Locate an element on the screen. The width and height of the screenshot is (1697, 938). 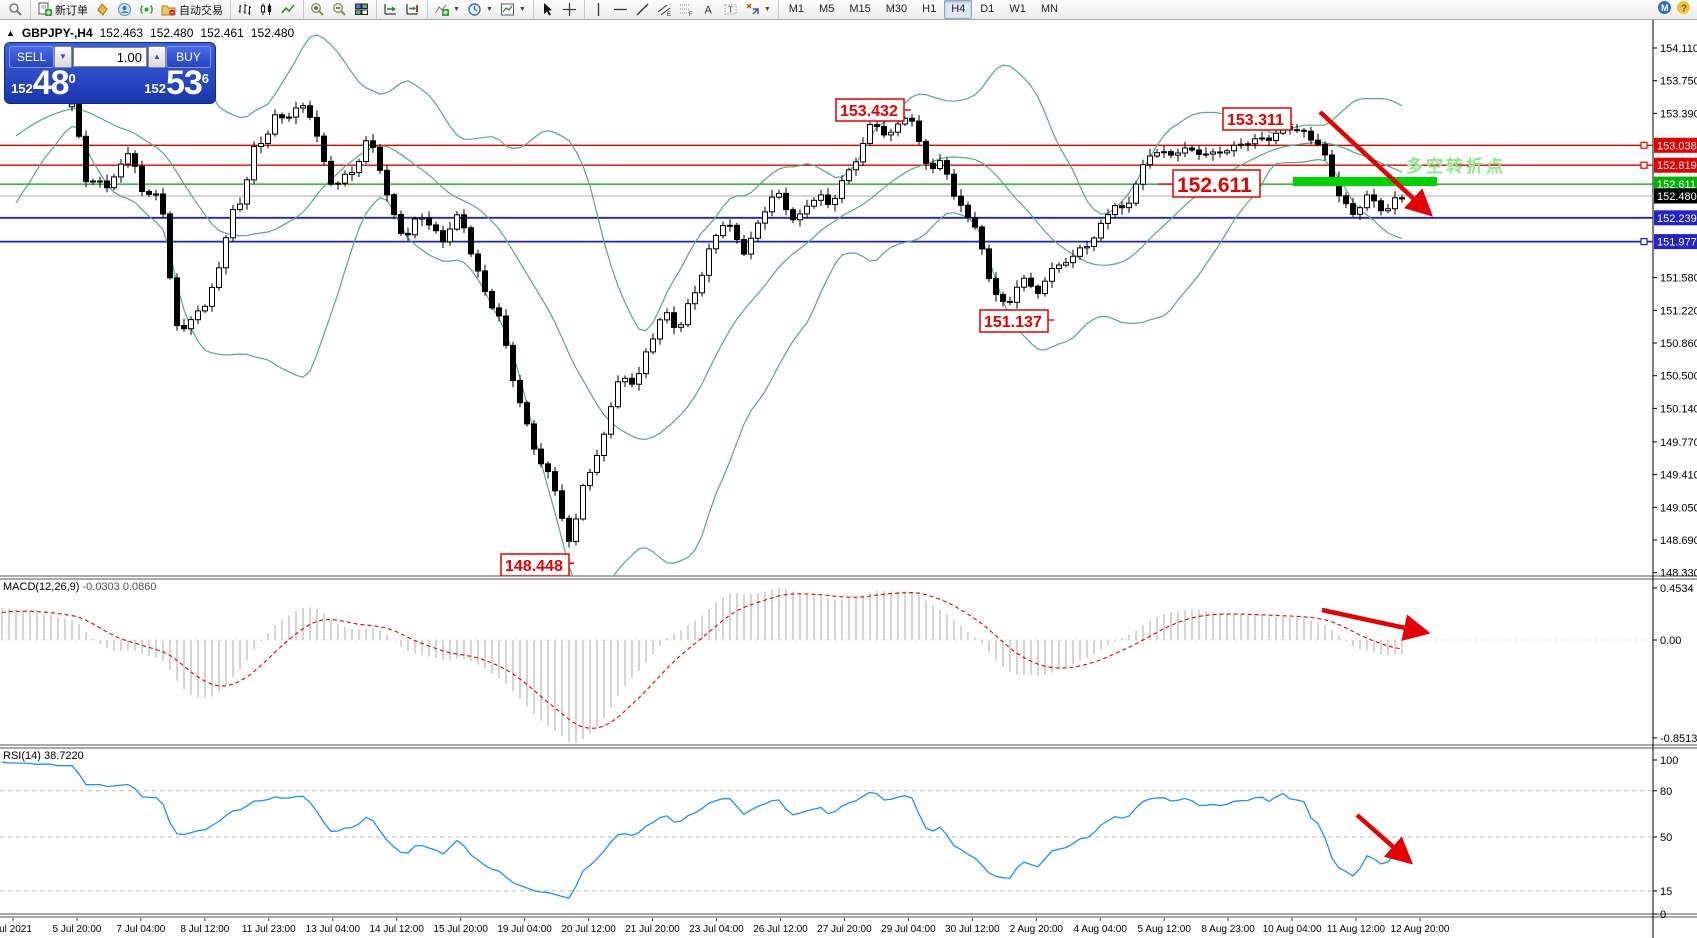
timeframe-button-w1: W1 is located at coordinates (1017, 9).